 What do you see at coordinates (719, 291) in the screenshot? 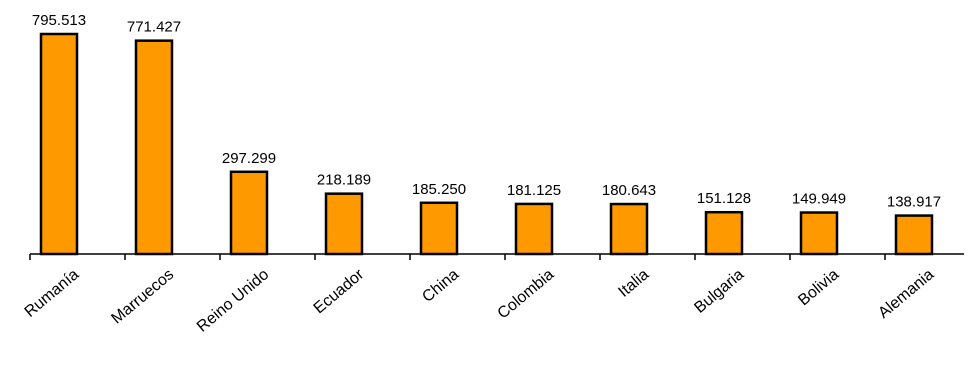
I see `x-tick-label: Bulgaria` at bounding box center [719, 291].